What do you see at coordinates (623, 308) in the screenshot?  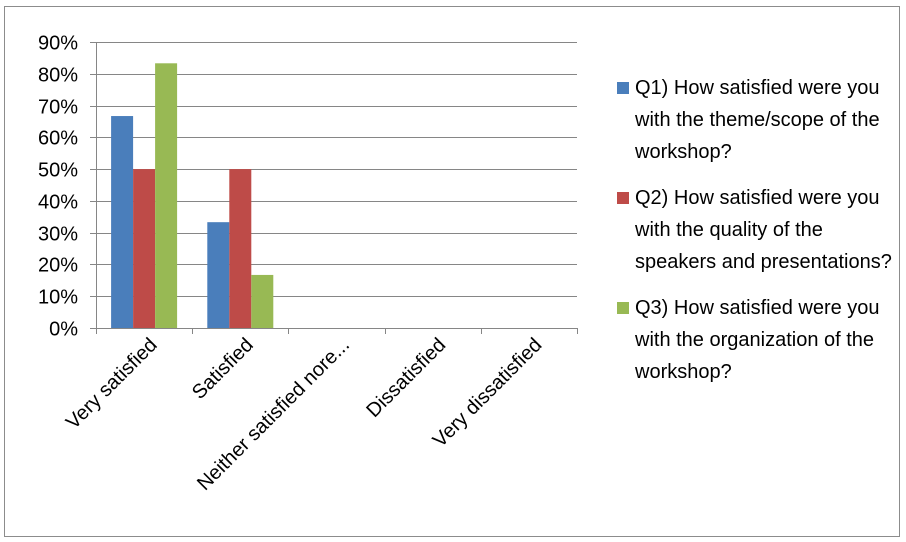 I see `legend-swatch-q3` at bounding box center [623, 308].